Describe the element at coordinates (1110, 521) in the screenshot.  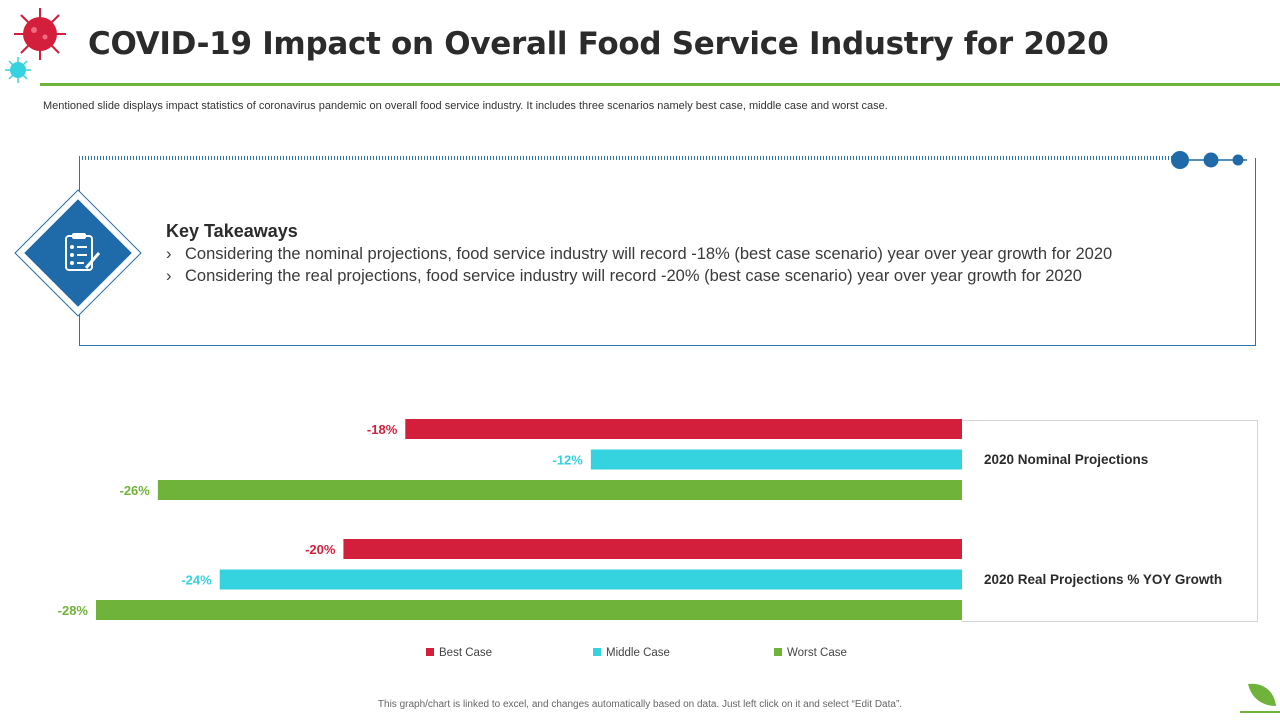
I see `category-label-box` at that location.